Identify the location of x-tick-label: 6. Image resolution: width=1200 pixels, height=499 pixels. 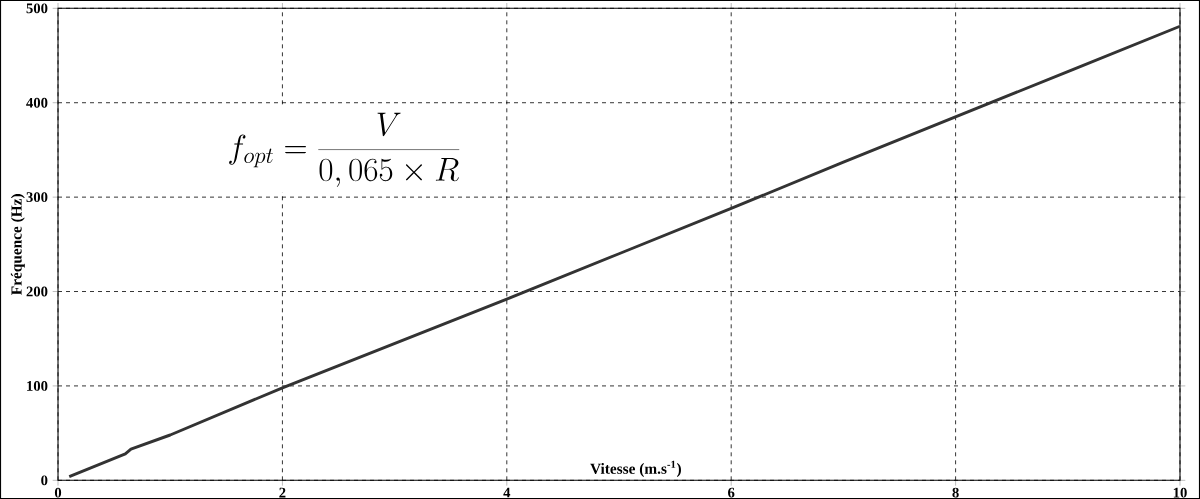
(731, 492).